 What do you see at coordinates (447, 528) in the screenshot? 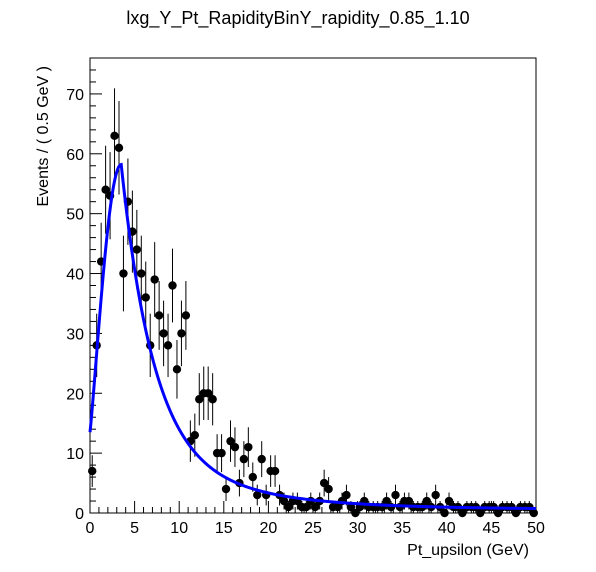
I see `x-tick-label: 40` at bounding box center [447, 528].